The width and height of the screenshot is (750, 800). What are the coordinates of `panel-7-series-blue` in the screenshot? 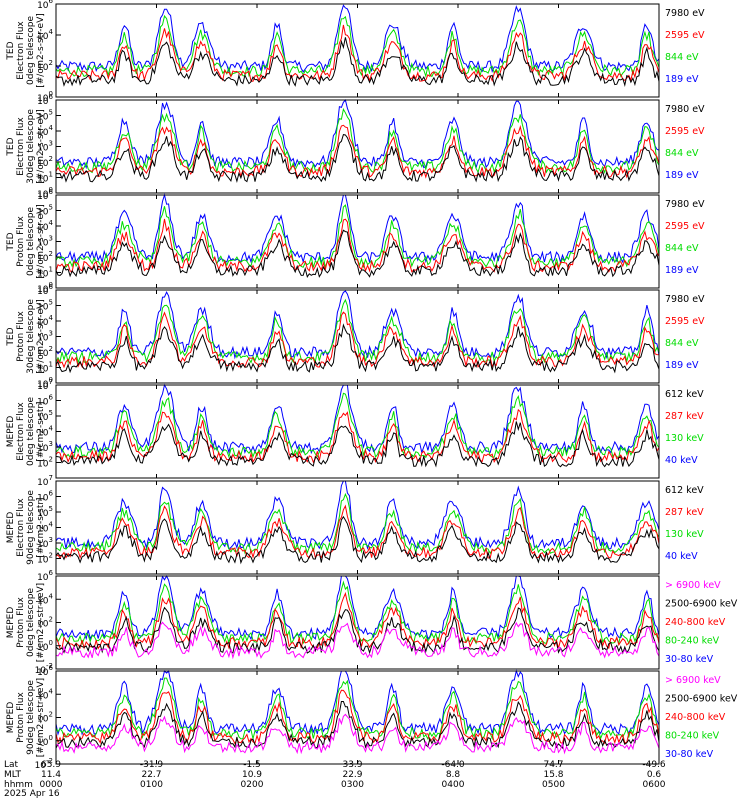 It's located at (357, 607).